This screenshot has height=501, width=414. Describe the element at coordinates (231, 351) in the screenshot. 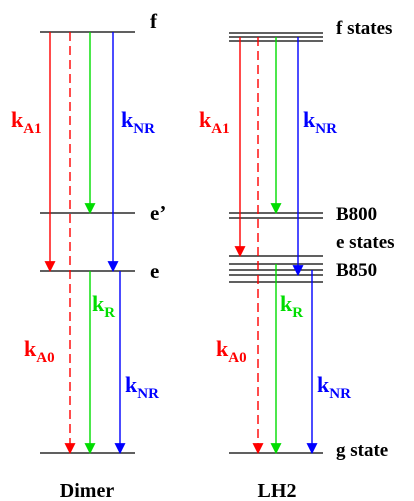

I see `lh2-rate-kA0: kA0` at that location.